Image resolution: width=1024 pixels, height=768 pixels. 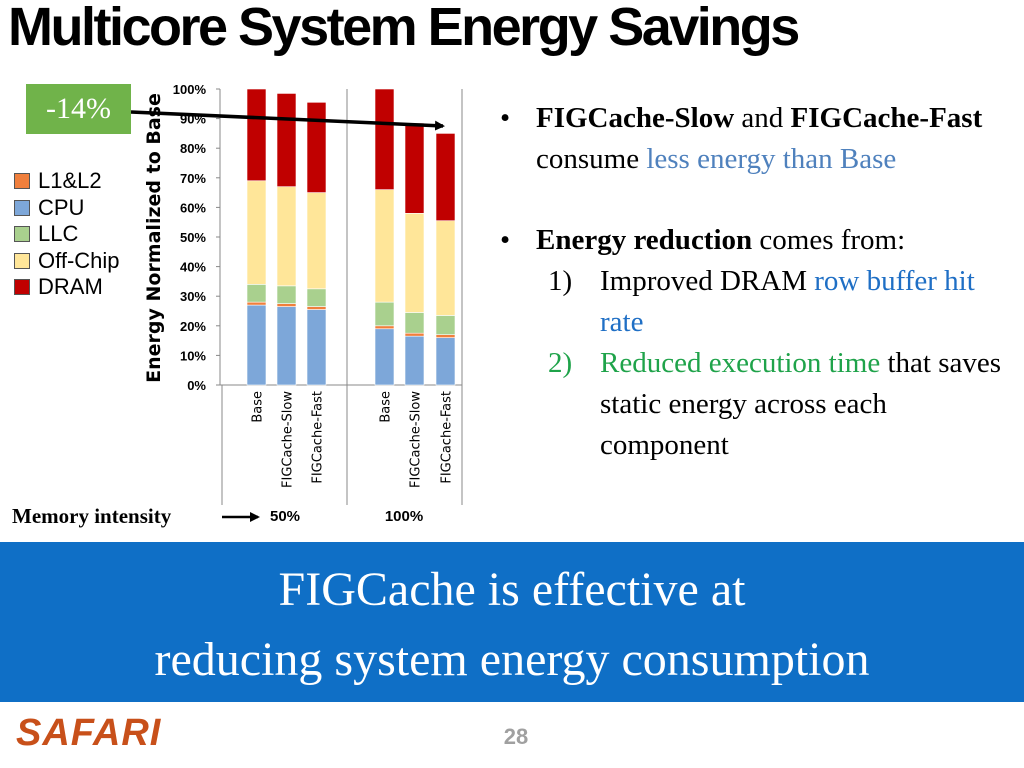 I want to click on banner-line-2: reducing system energy consumption, so click(x=512, y=659).